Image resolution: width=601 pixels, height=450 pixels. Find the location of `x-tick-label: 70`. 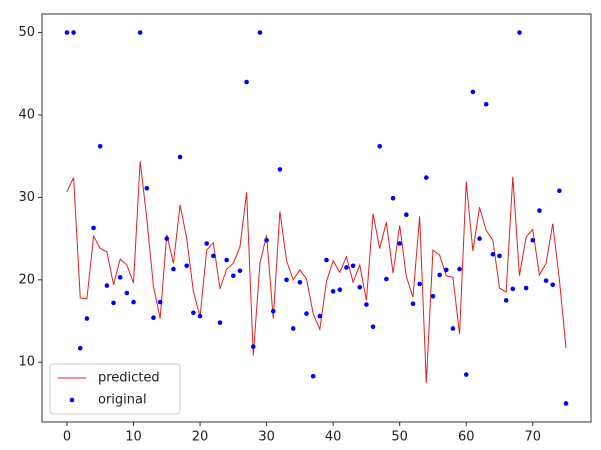

x-tick-label: 70 is located at coordinates (532, 437).